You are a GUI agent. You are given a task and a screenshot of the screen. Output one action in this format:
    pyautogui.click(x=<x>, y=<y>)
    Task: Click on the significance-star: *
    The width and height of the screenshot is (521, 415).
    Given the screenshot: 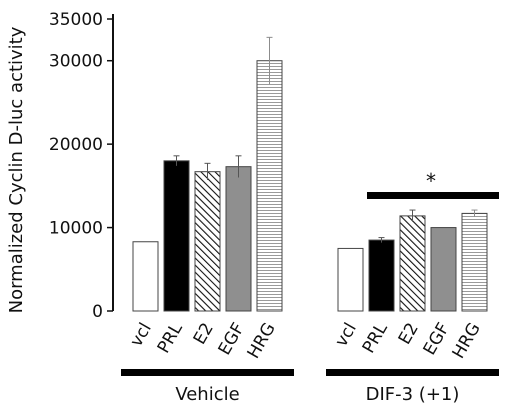 What is the action you would take?
    pyautogui.click(x=431, y=181)
    